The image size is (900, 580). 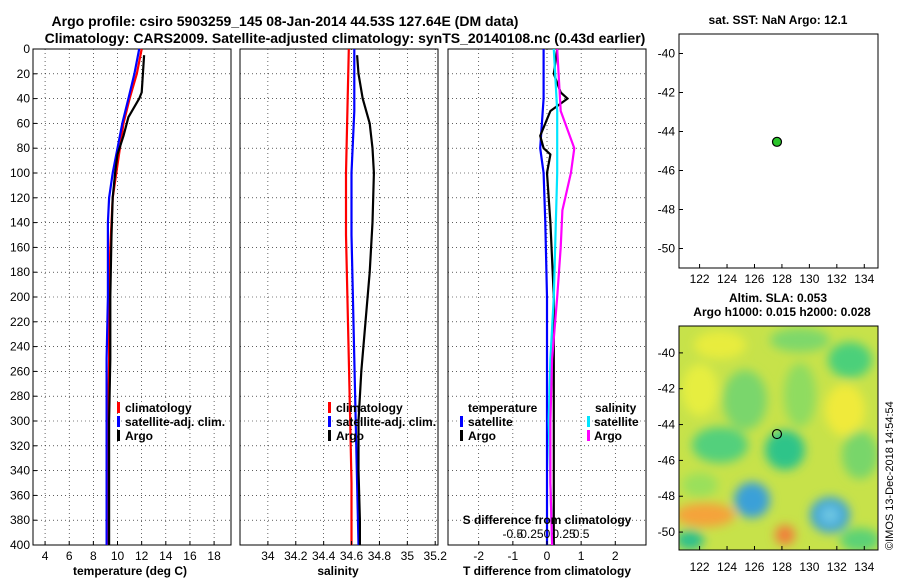 I want to click on legend-swatch-satellite, so click(x=118, y=421).